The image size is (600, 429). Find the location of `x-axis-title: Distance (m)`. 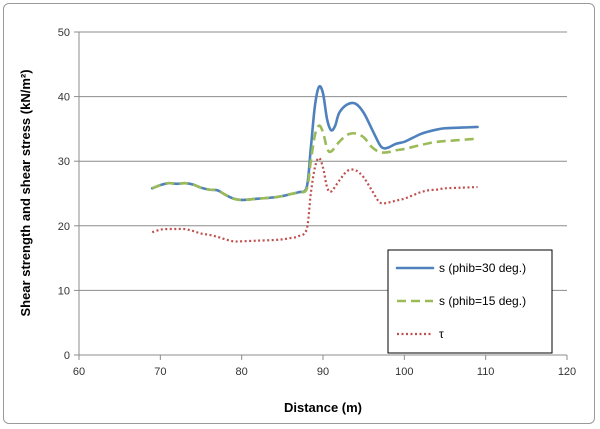

x-axis-title: Distance (m) is located at coordinates (323, 407).